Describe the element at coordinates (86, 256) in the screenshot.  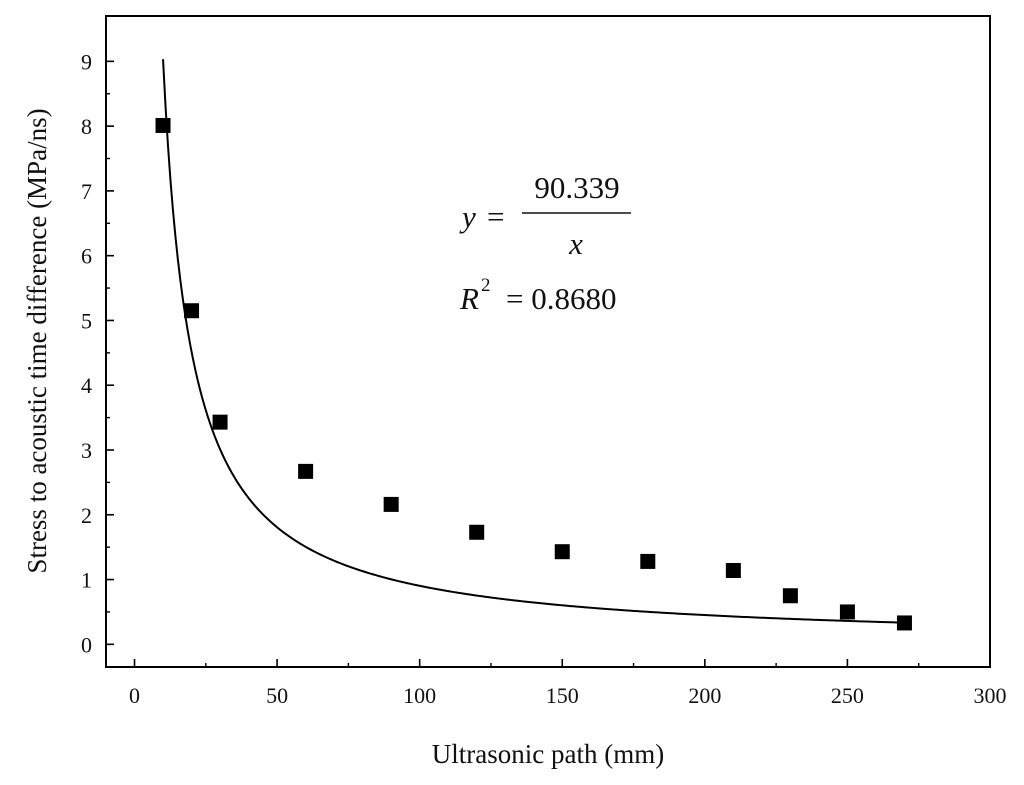
I see `y-tick-label: 6` at that location.